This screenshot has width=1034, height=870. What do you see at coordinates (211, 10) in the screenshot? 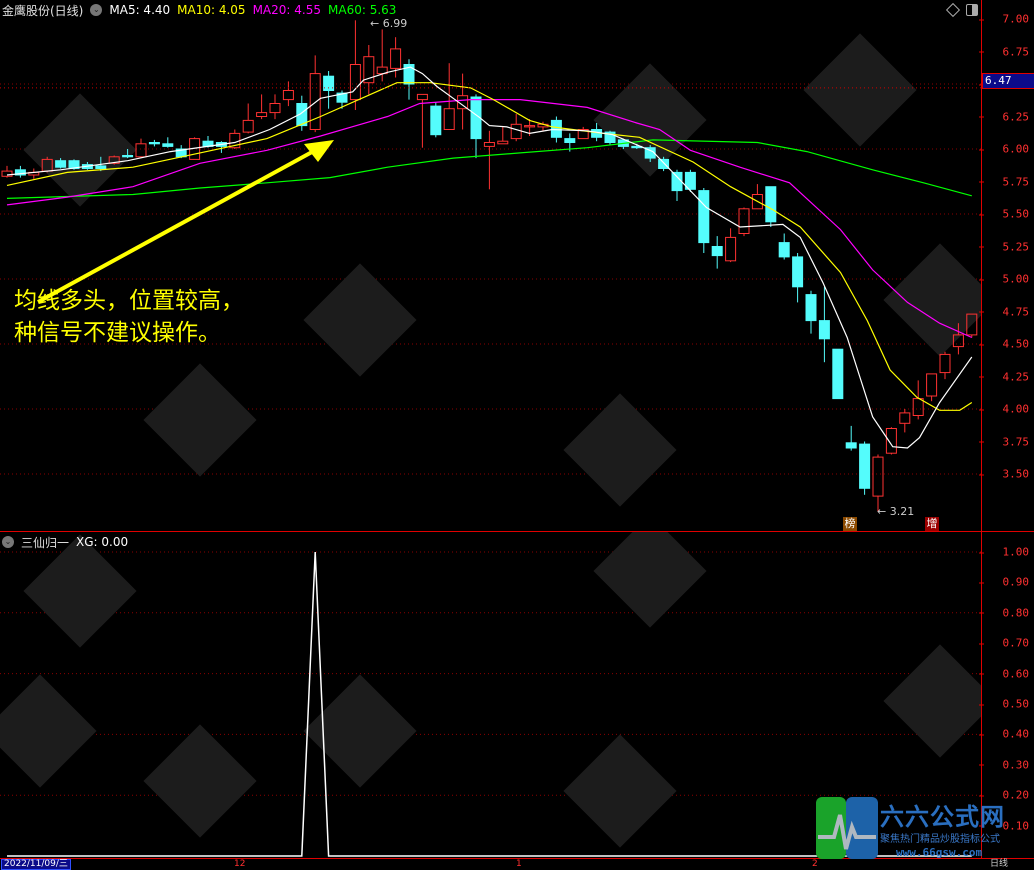
I see `ma10-label: MA10: 4.05` at bounding box center [211, 10].